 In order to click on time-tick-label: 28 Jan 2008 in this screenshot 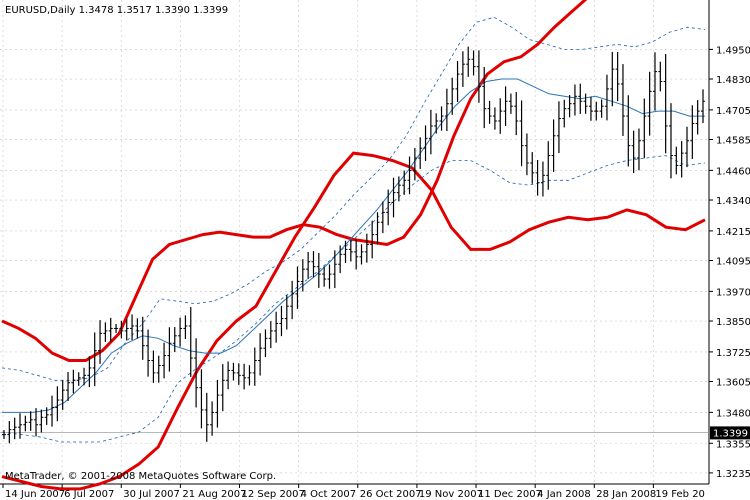, I will do `click(626, 494)`.